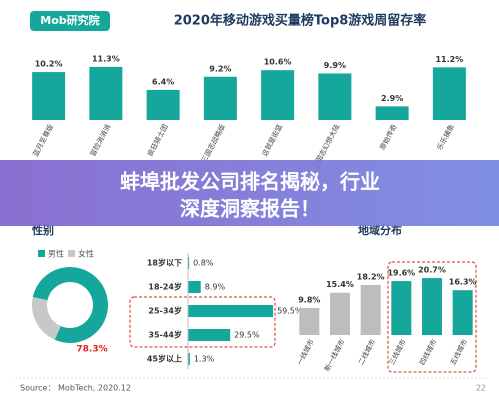 The image size is (499, 408). Describe the element at coordinates (165, 311) in the screenshot. I see `category-label: 25-34岁` at that location.